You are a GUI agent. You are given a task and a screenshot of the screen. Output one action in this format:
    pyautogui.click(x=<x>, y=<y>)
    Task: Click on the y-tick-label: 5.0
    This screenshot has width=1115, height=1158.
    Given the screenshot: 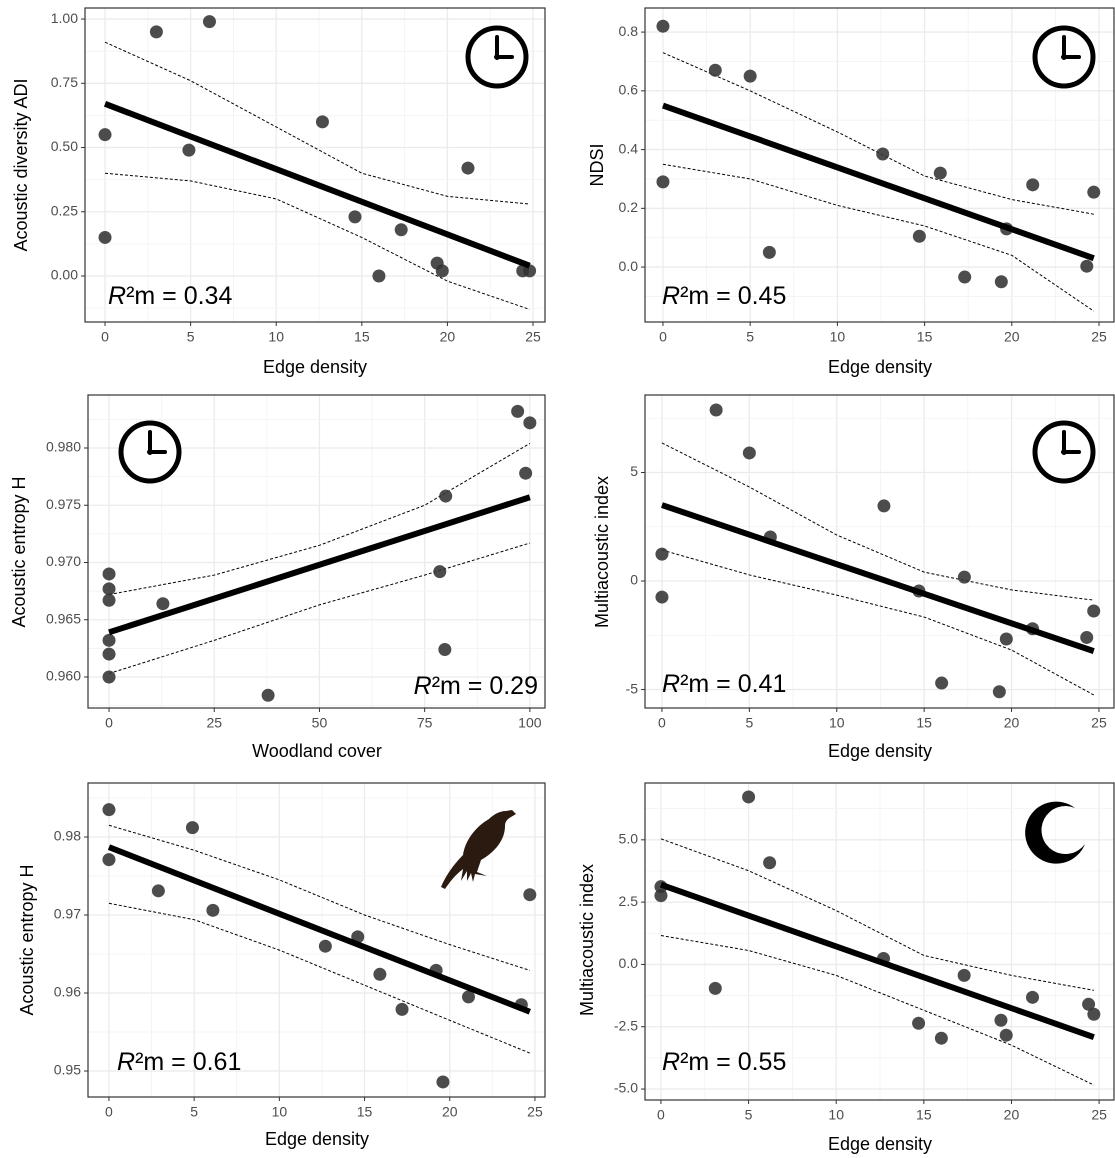 What is the action you would take?
    pyautogui.click(x=629, y=839)
    